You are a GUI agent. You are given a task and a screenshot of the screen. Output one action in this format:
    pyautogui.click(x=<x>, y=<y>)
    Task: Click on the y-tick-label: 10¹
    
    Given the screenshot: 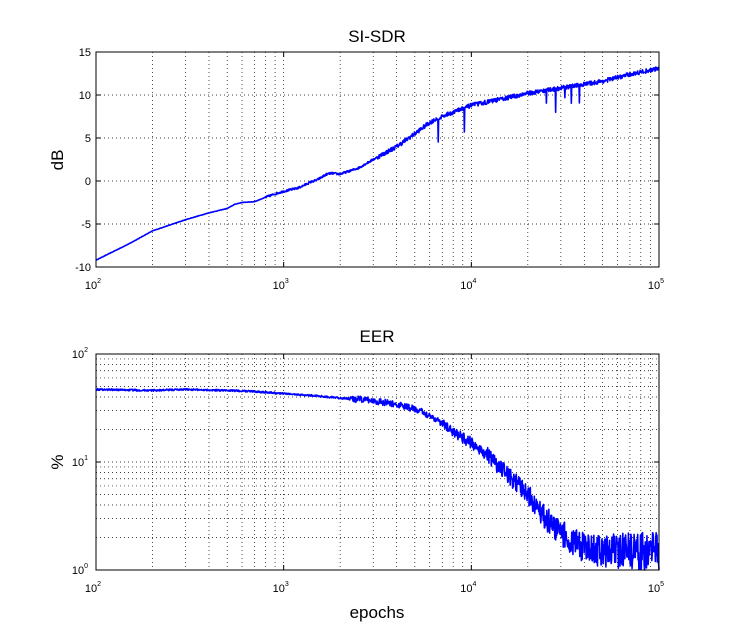 What is the action you would take?
    pyautogui.click(x=80, y=462)
    